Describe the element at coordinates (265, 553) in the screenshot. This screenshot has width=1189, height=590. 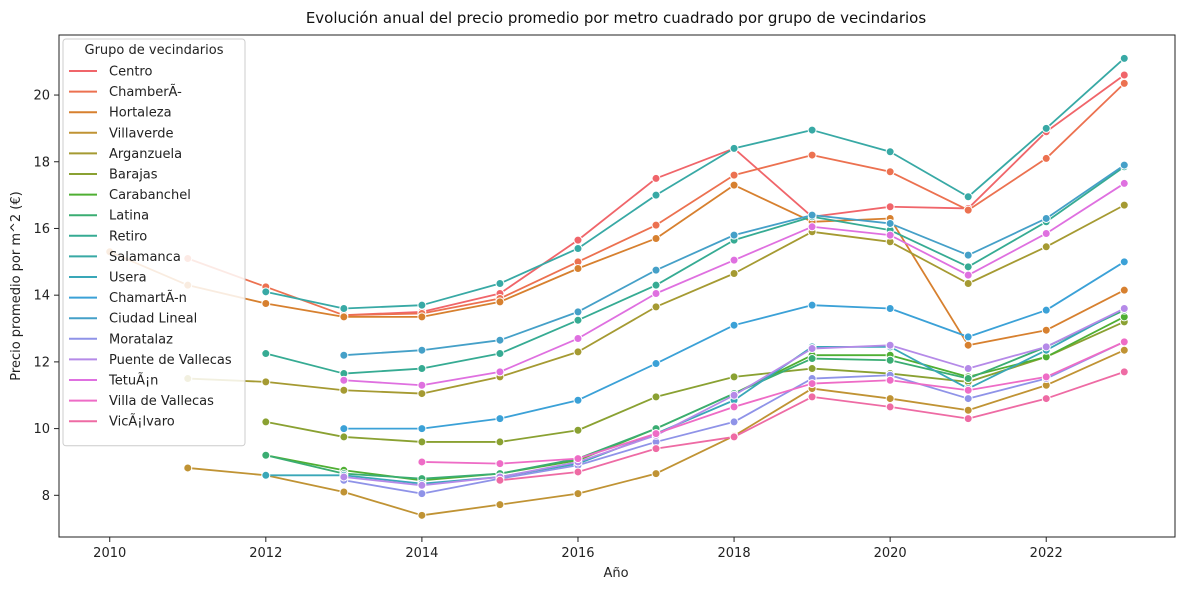
I see `x-tick-label: 2012` at that location.